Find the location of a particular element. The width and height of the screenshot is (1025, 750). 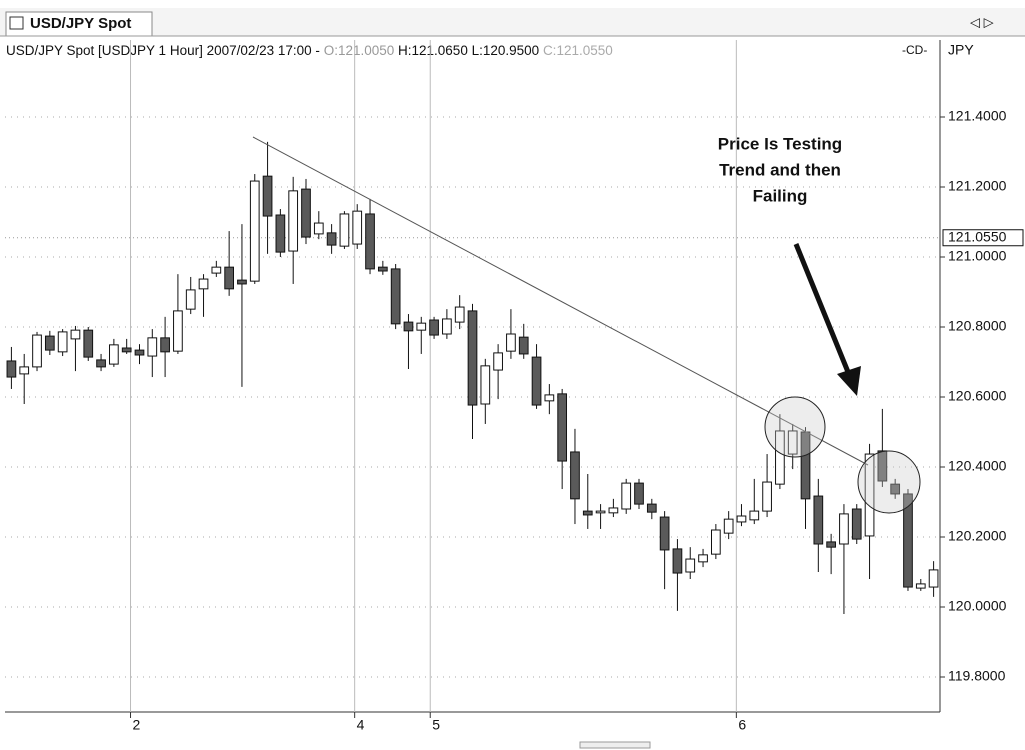

arrow-head is located at coordinates (849, 381).